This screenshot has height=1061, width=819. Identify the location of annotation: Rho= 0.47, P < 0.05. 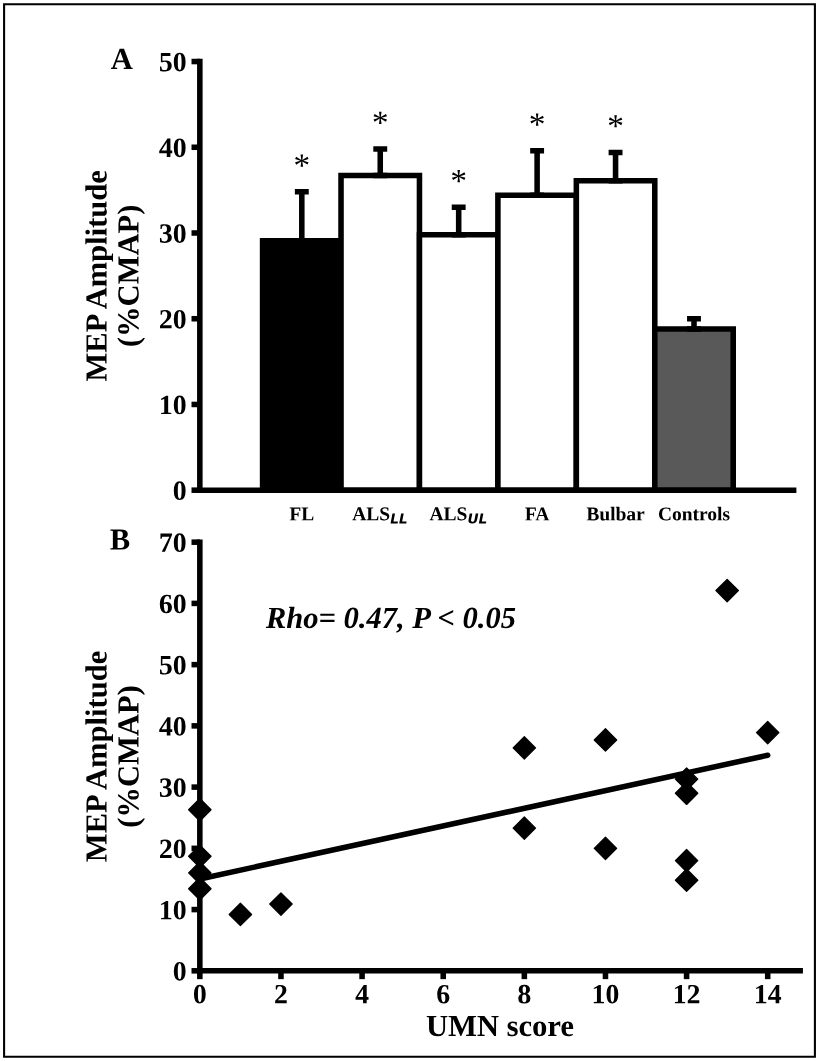
(390, 619).